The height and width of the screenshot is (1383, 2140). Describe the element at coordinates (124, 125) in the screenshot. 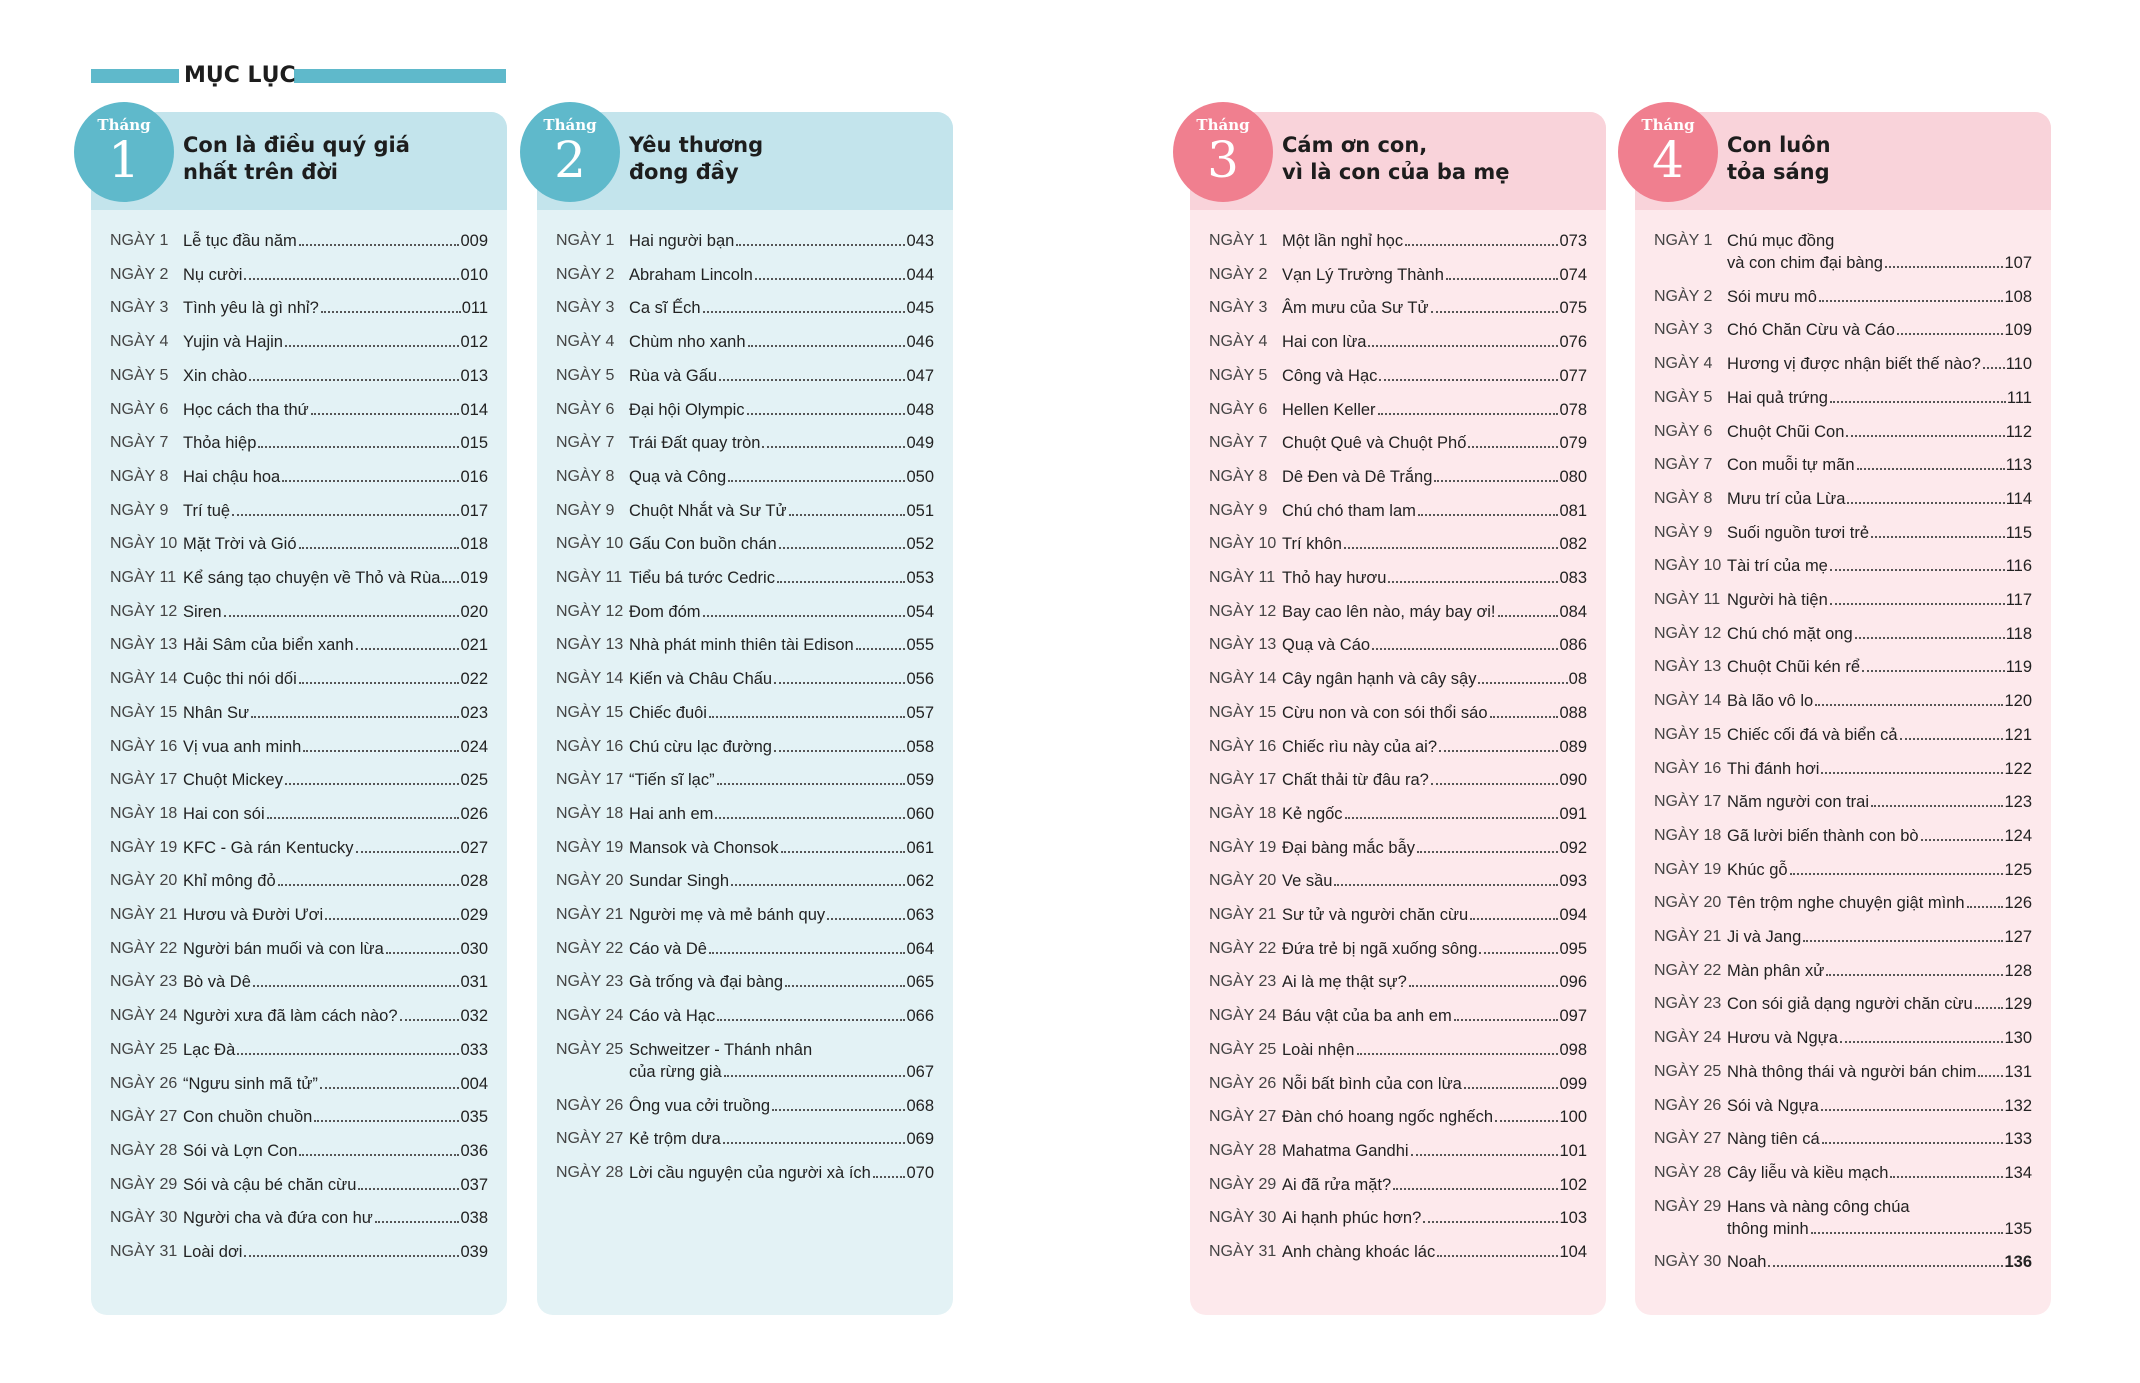

I see `month-label: Tháng` at that location.